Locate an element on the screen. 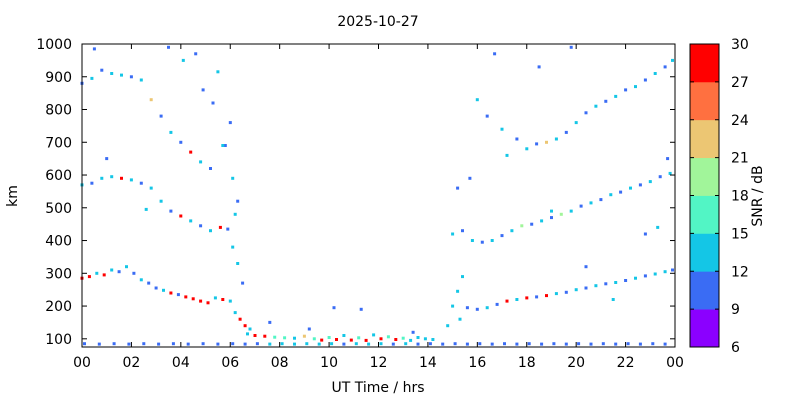 The image size is (800, 400). x-tick-label: 06 is located at coordinates (230, 363).